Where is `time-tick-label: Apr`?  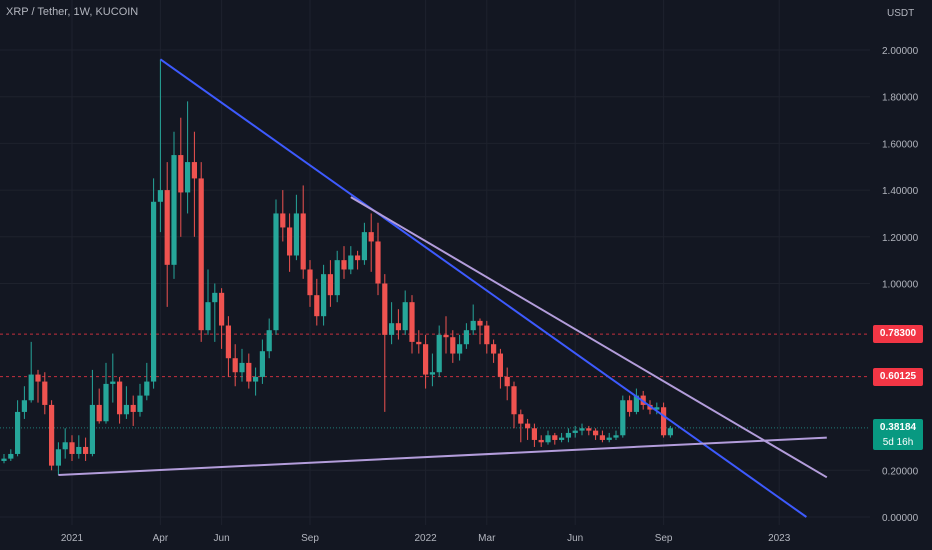
time-tick-label: Apr is located at coordinates (161, 538).